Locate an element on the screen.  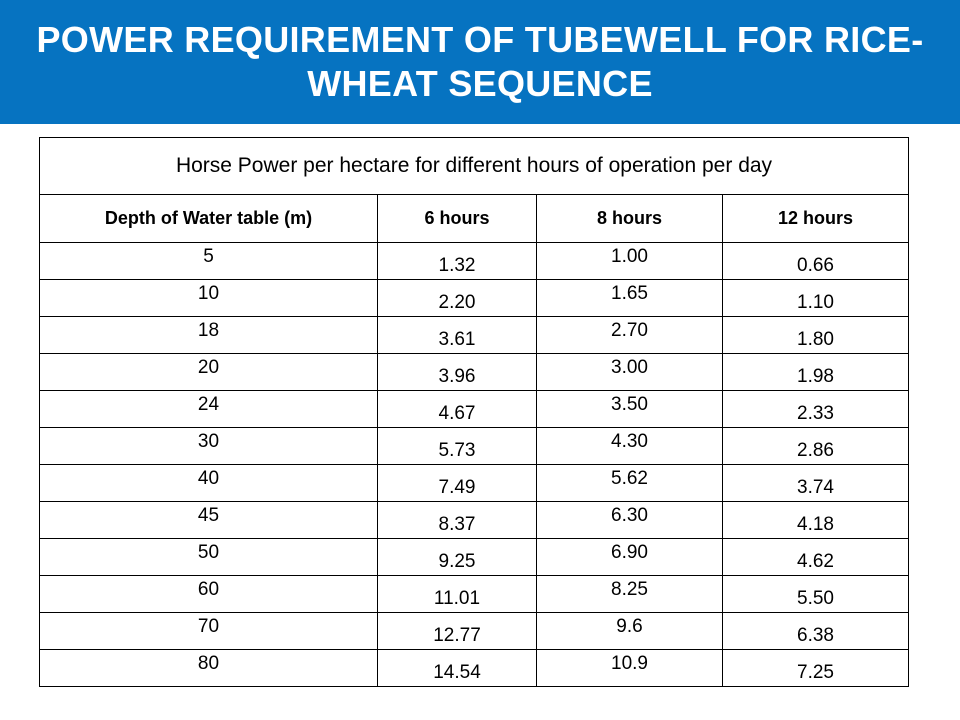
hp-12-hours-value: 1.98 is located at coordinates (815, 376).